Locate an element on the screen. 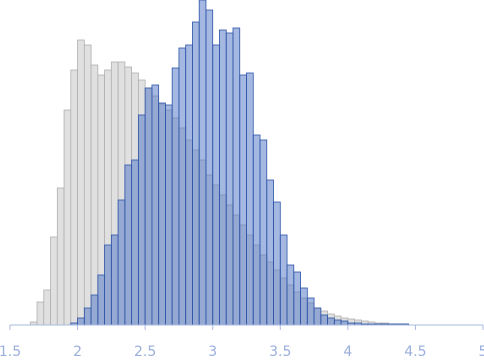 The height and width of the screenshot is (363, 484). x-tick-label: 4.5 is located at coordinates (415, 352).